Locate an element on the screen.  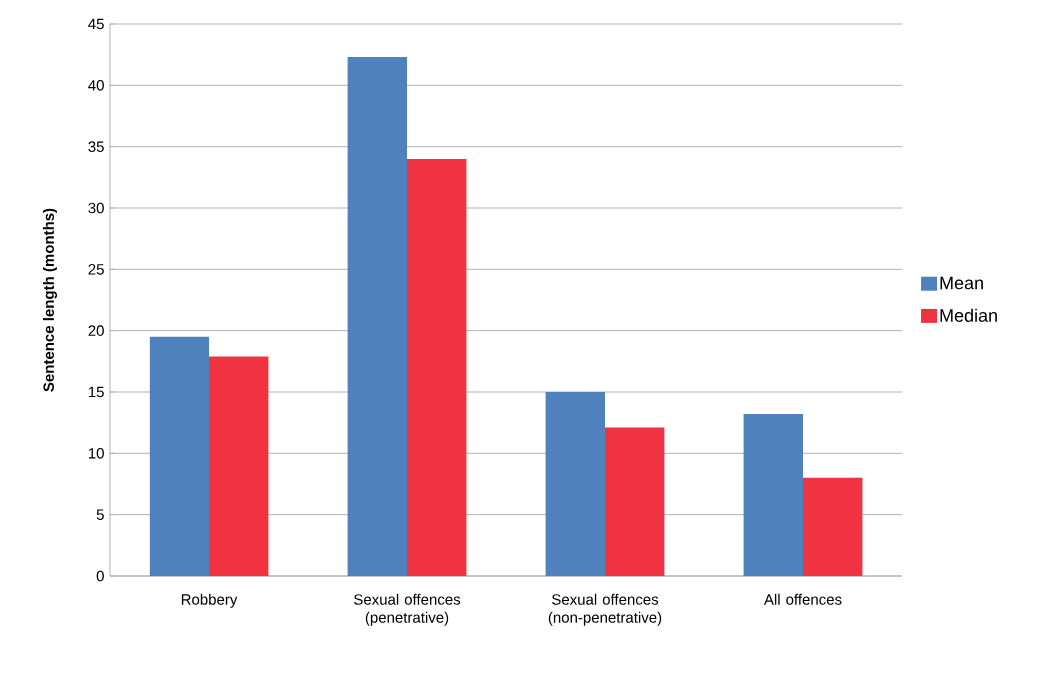
x-tick-label: Sexual offences (penetrative) is located at coordinates (407, 609).